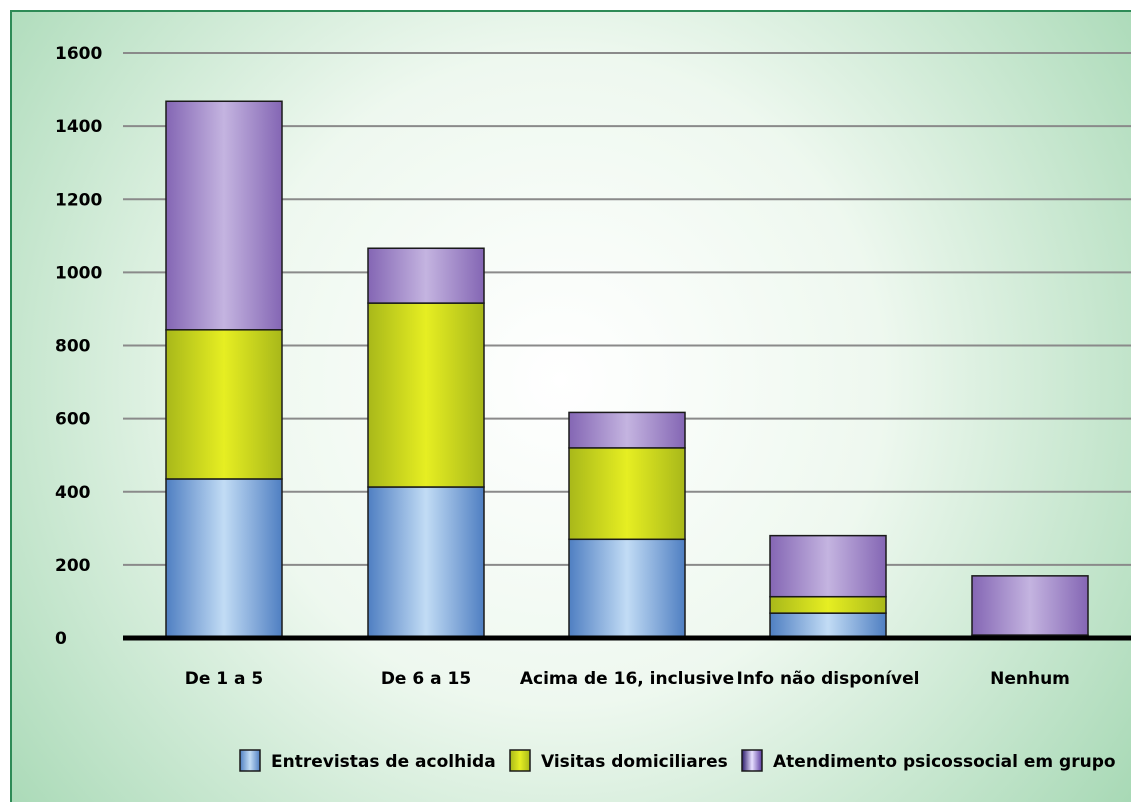  Describe the element at coordinates (224, 679) in the screenshot. I see `x-tick-label: De 1 a 5` at that location.